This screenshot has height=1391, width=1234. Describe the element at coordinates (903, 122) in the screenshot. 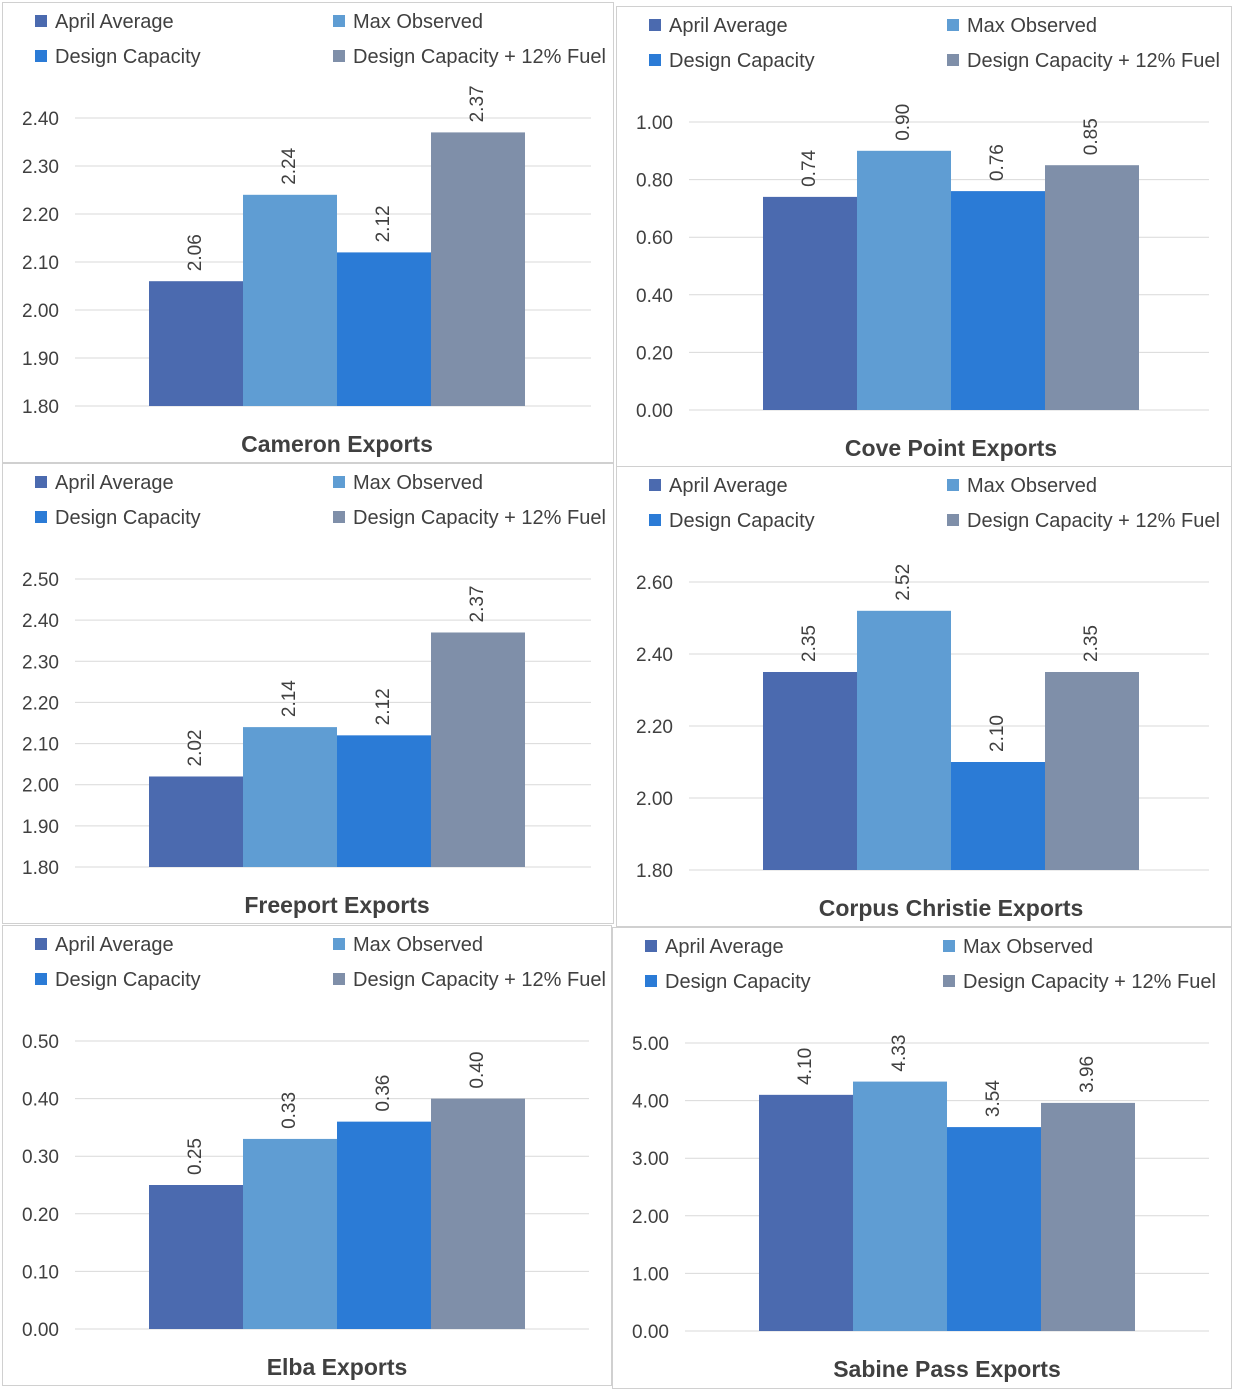

I see `data-label: 0.90` at that location.